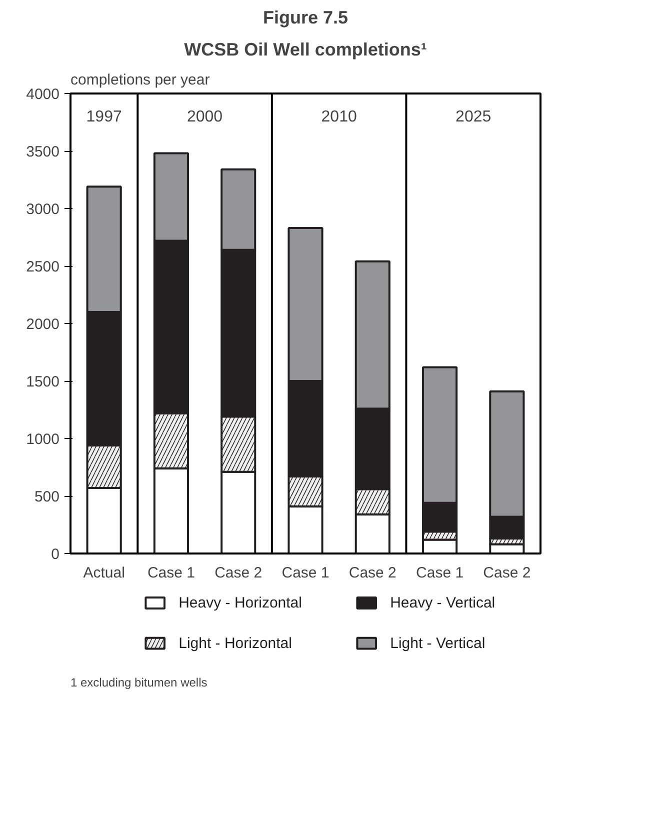  I want to click on y-axis-title: completions per year, so click(140, 80).